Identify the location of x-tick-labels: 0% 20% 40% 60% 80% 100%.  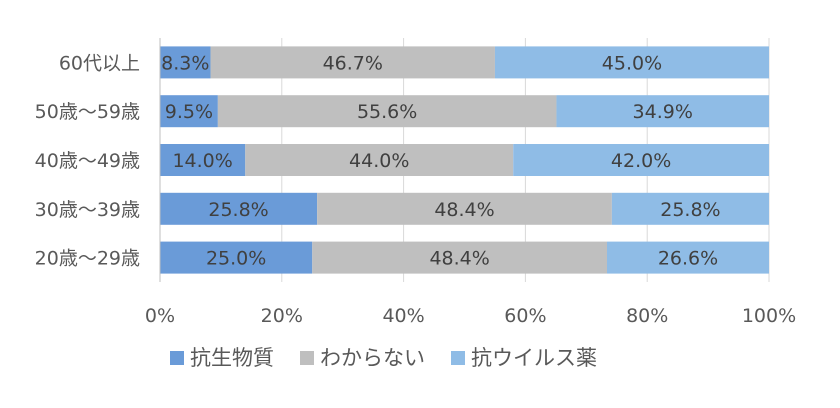
(470, 316).